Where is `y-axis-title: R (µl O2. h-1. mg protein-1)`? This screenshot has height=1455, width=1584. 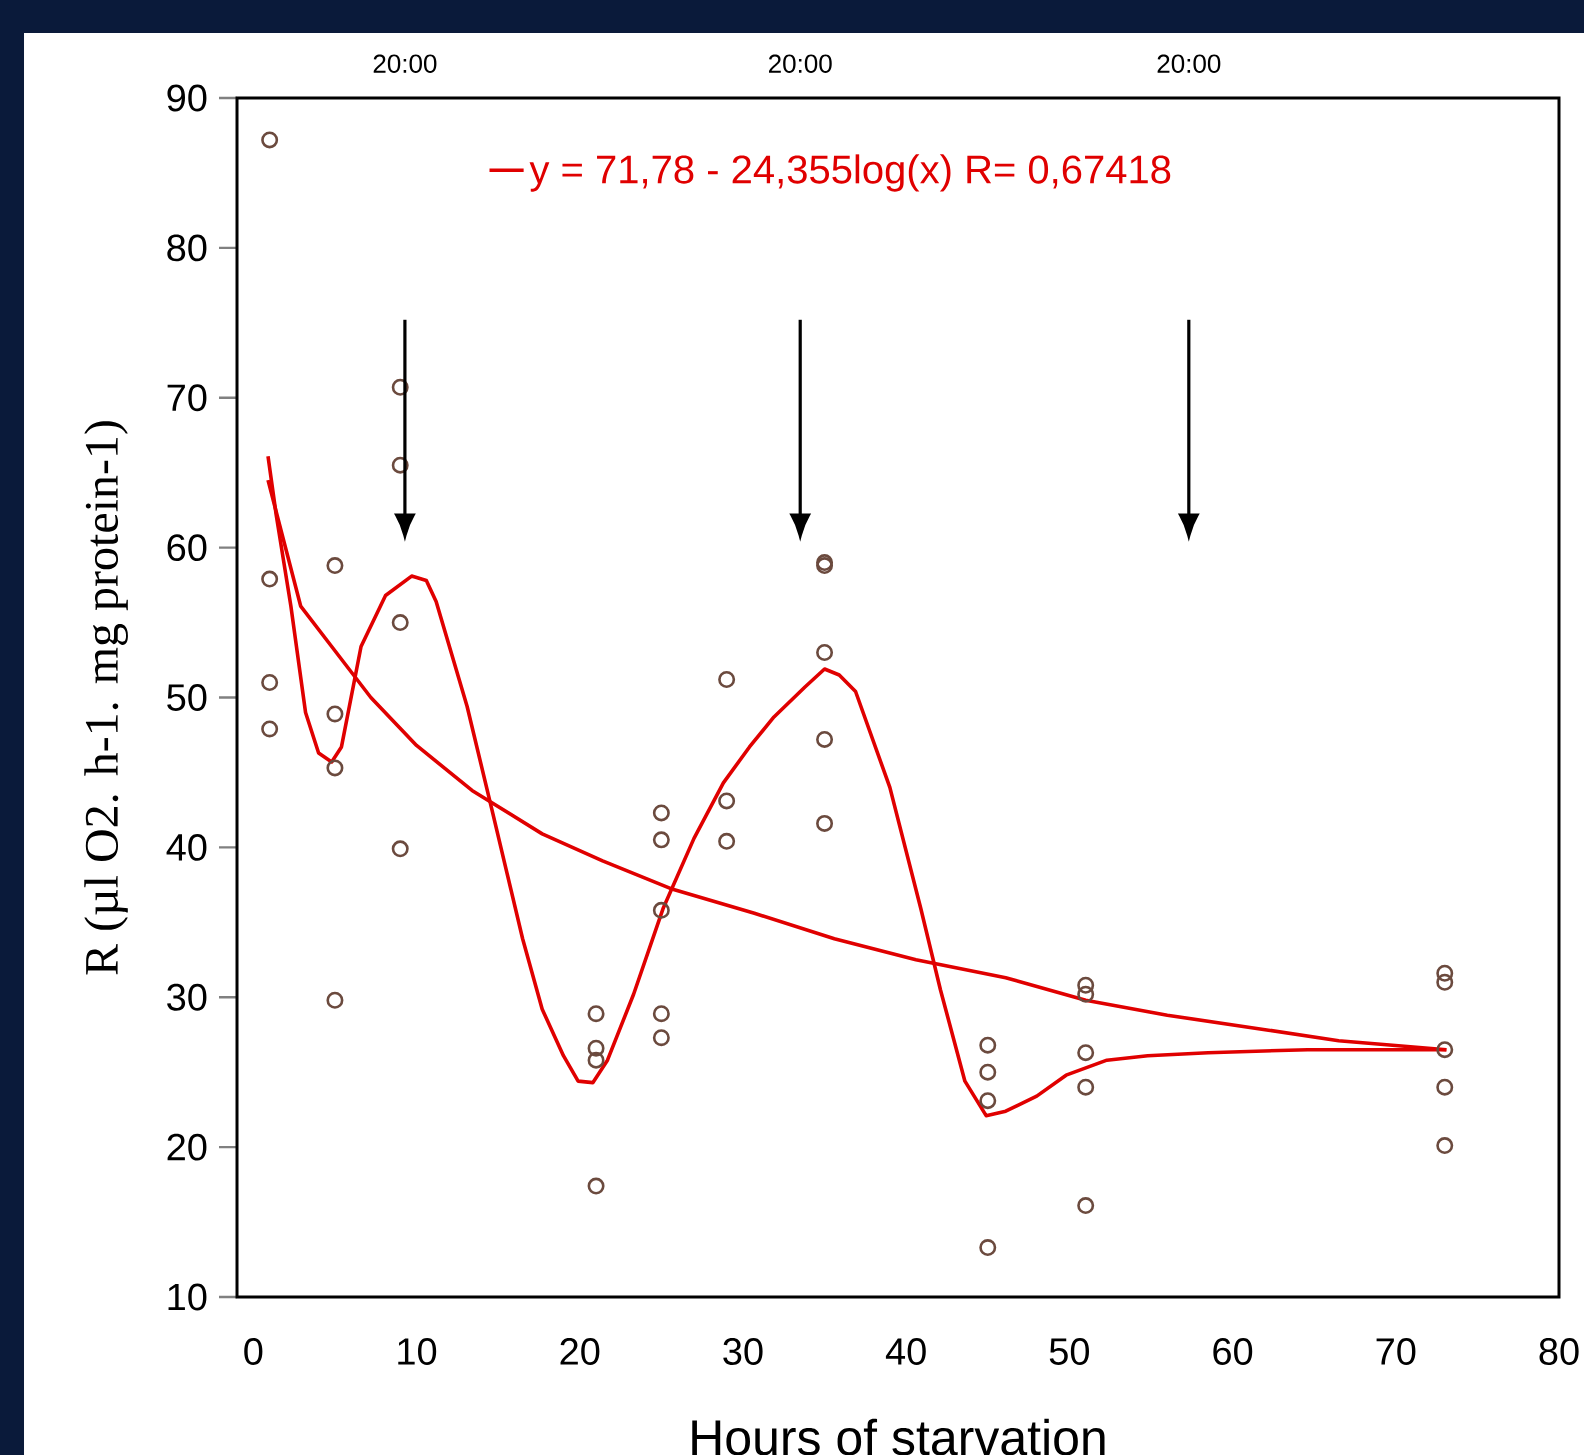
y-axis-title: R (µl O2. h-1. mg protein-1) is located at coordinates (106, 698).